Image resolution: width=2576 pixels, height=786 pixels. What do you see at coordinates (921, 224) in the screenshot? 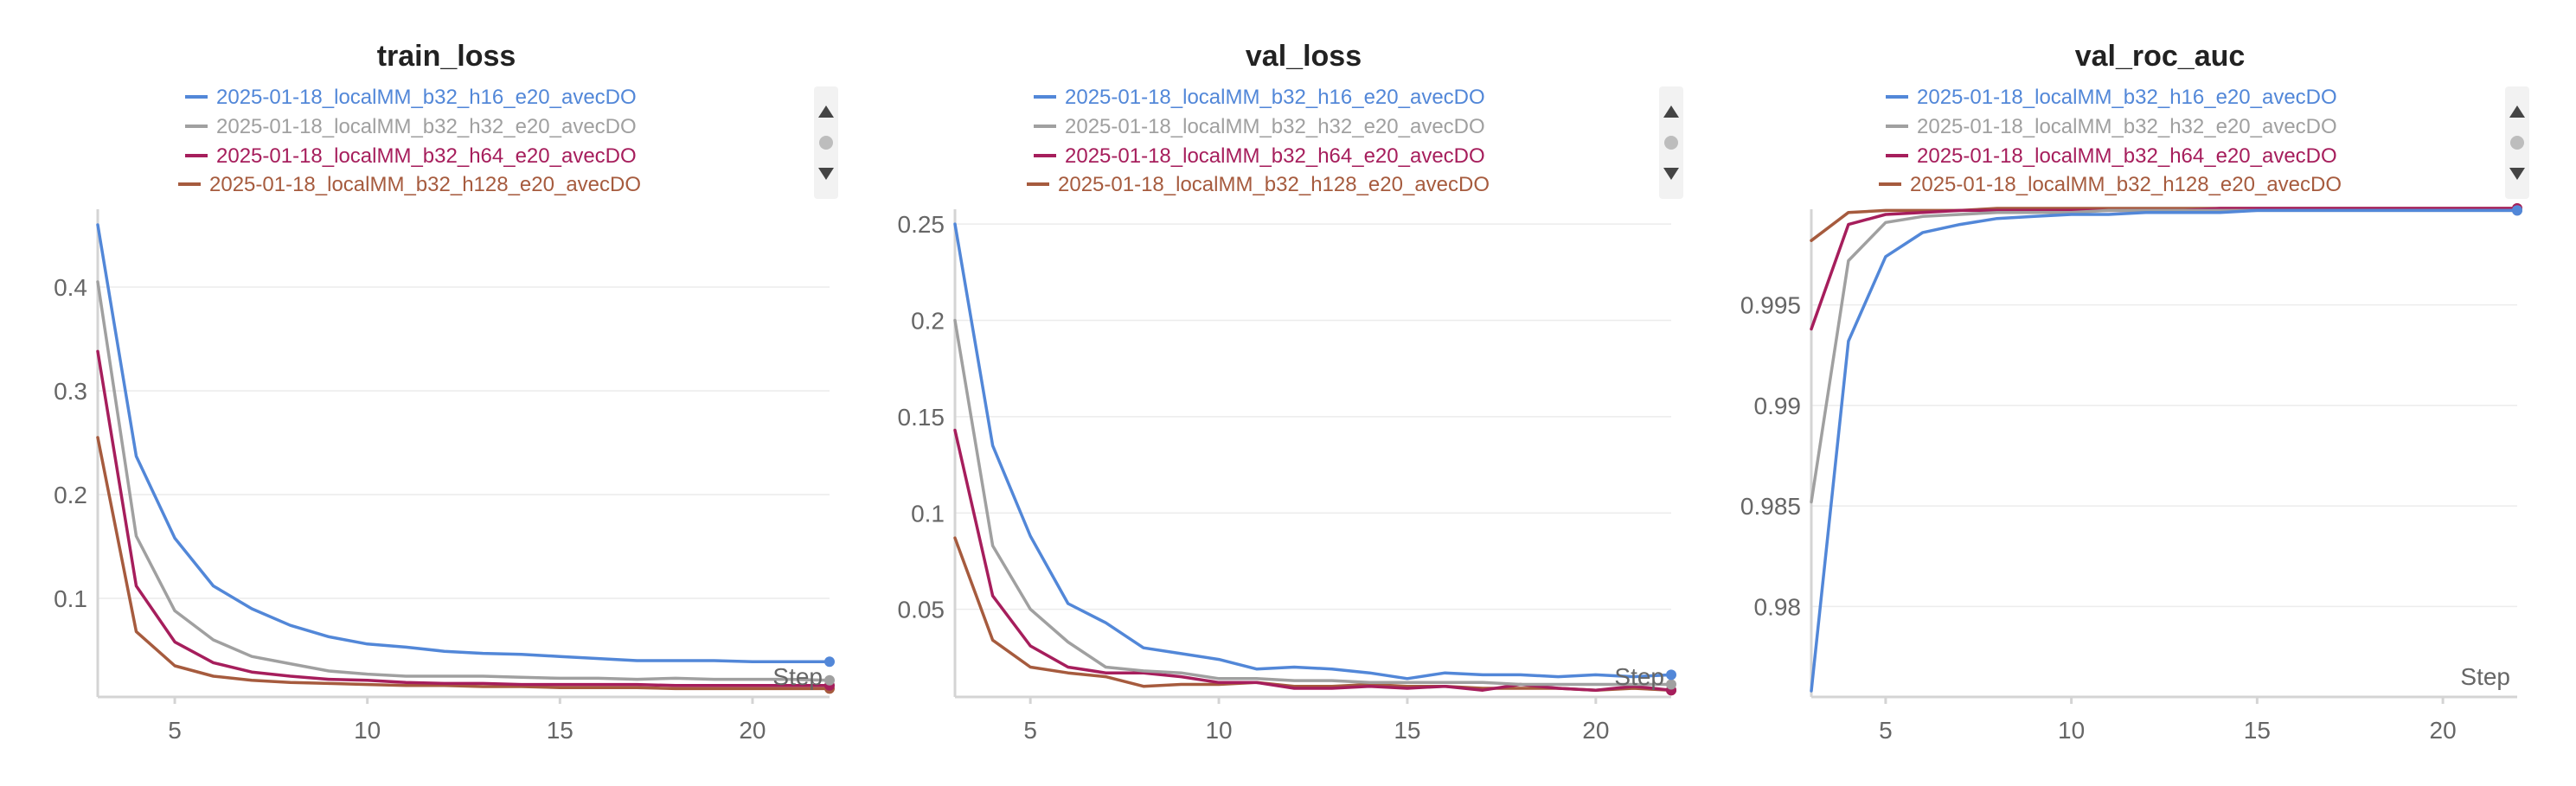
I see `y-tick-label: 0.25` at bounding box center [921, 224].